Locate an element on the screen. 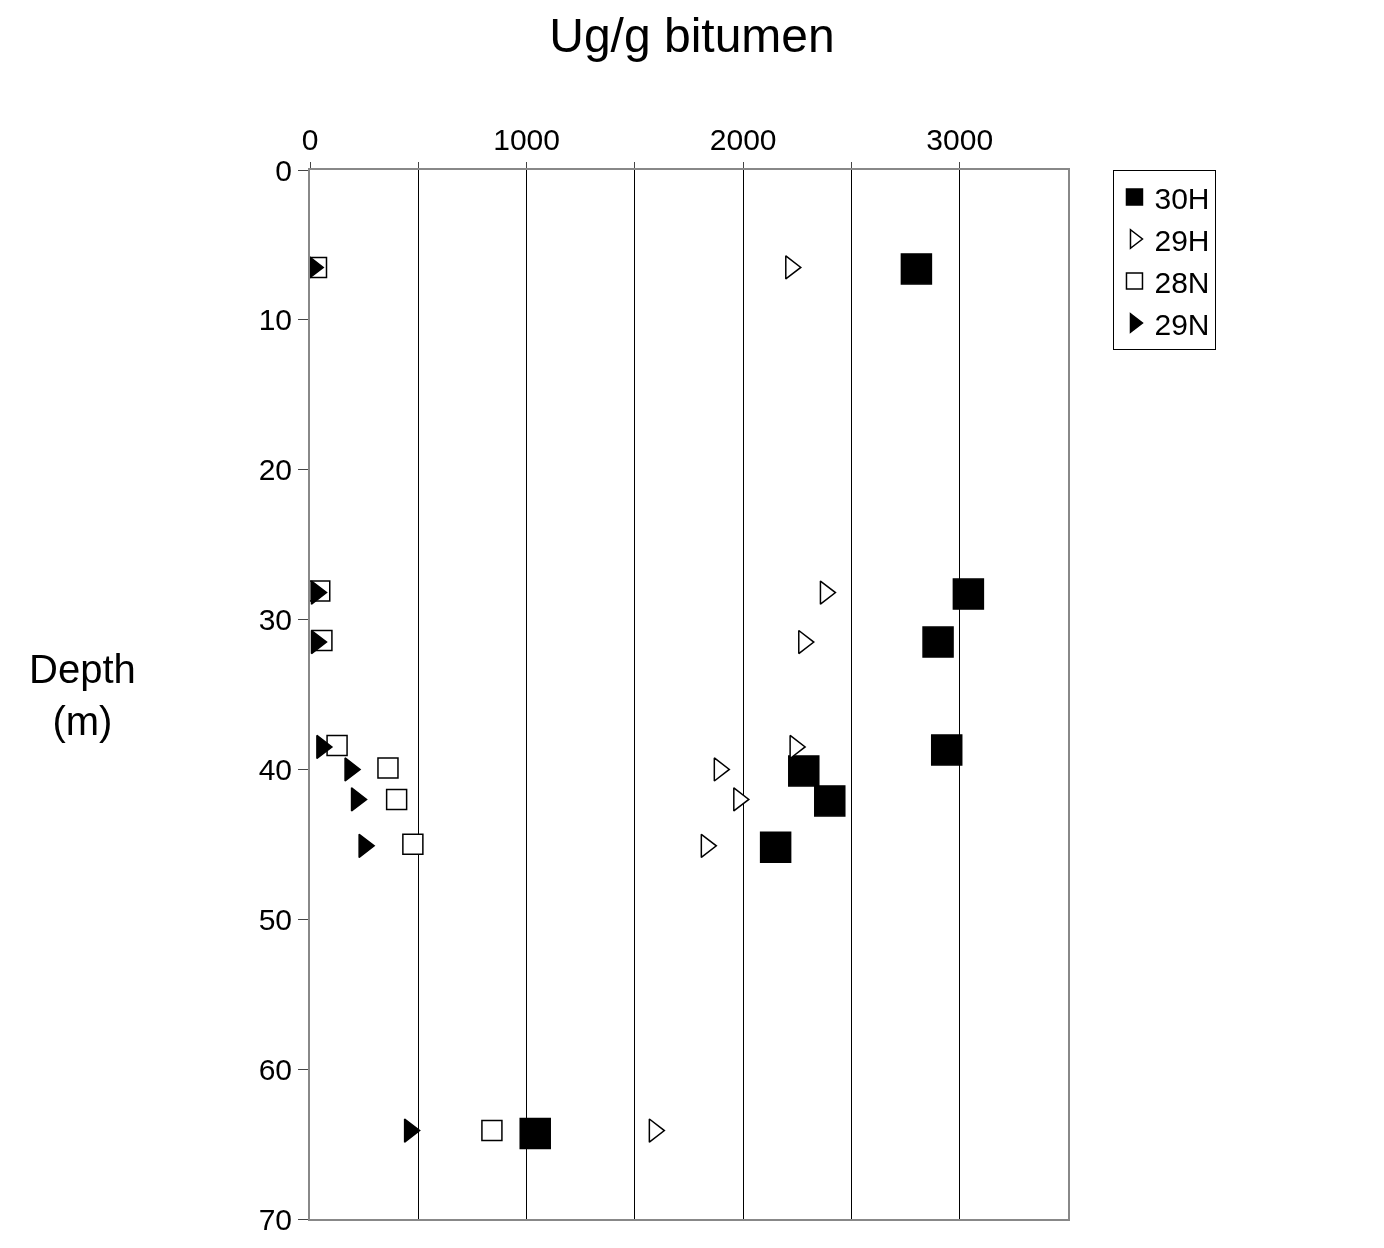 The image size is (1384, 1248). y-tick-label: 20 is located at coordinates (275, 470).